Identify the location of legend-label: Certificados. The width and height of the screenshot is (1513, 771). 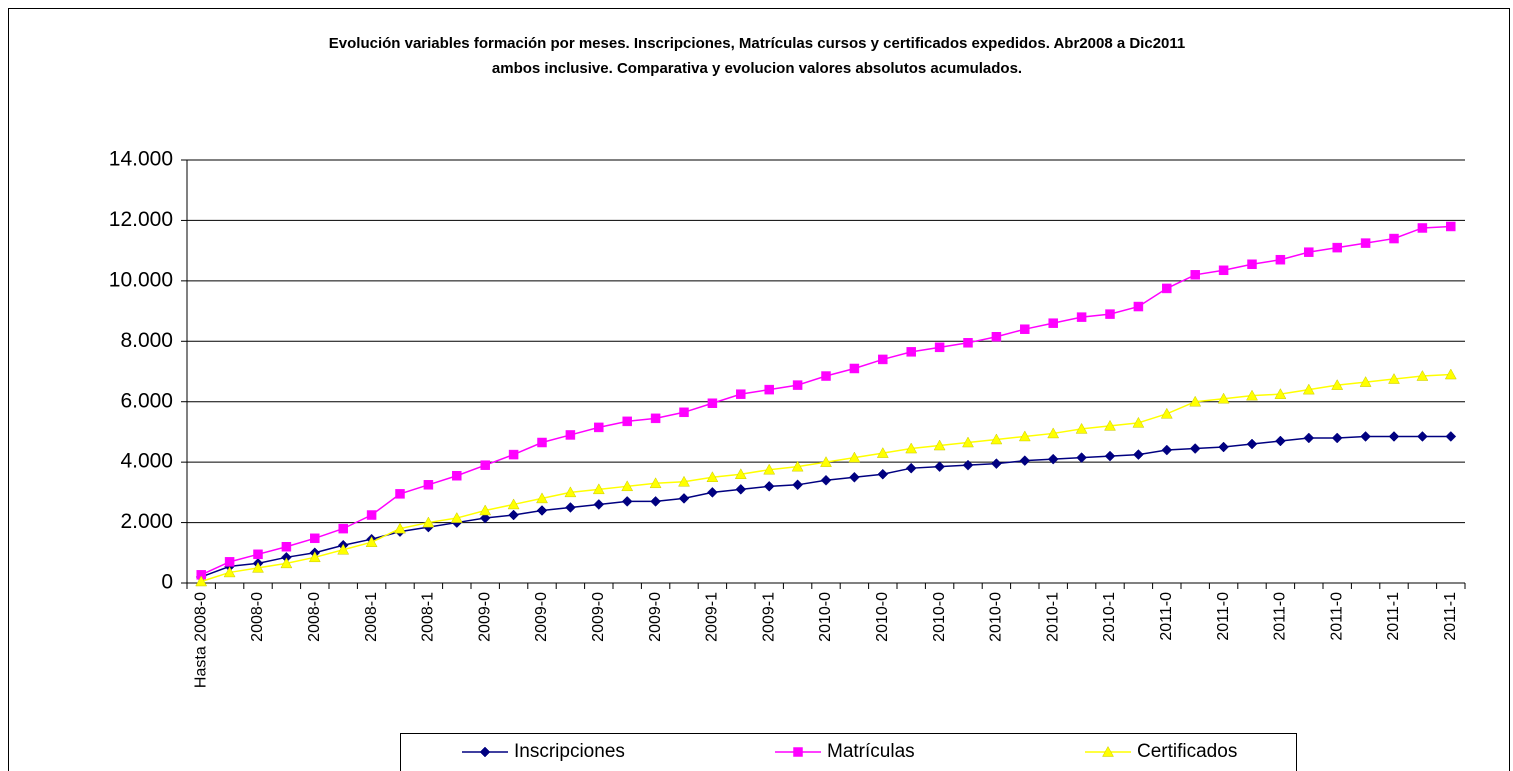
(1187, 751).